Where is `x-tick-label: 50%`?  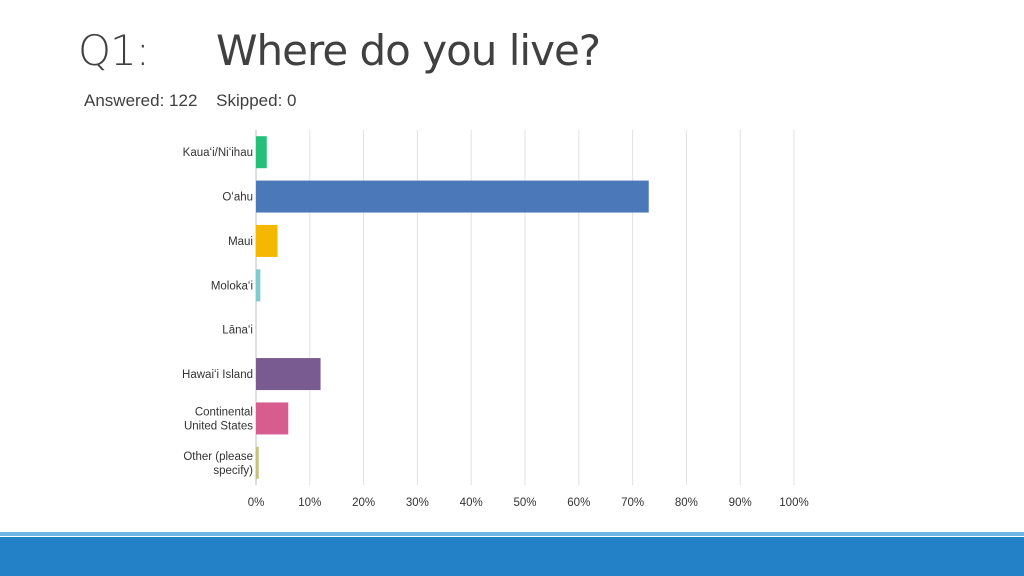 x-tick-label: 50% is located at coordinates (524, 503).